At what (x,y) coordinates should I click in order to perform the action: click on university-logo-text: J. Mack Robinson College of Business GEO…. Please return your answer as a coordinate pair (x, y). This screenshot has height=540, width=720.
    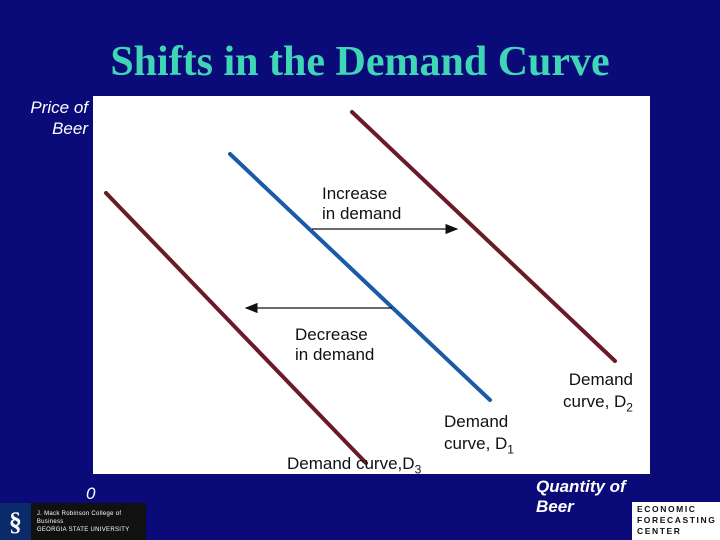
    Looking at the image, I should click on (83, 521).